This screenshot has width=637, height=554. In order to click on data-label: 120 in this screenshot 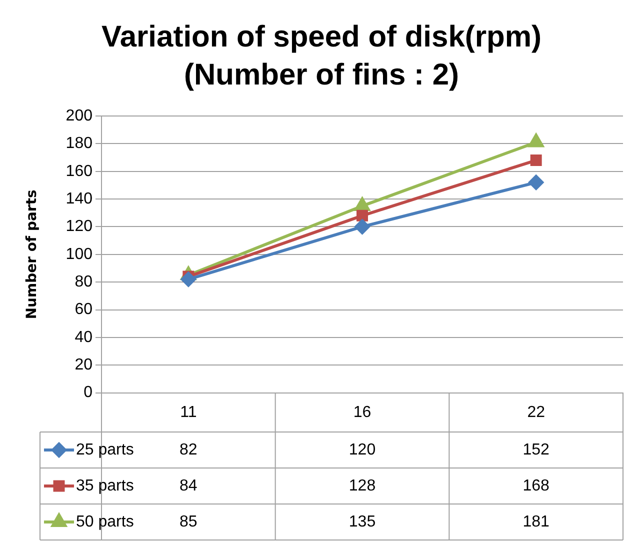, I will do `click(362, 449)`.